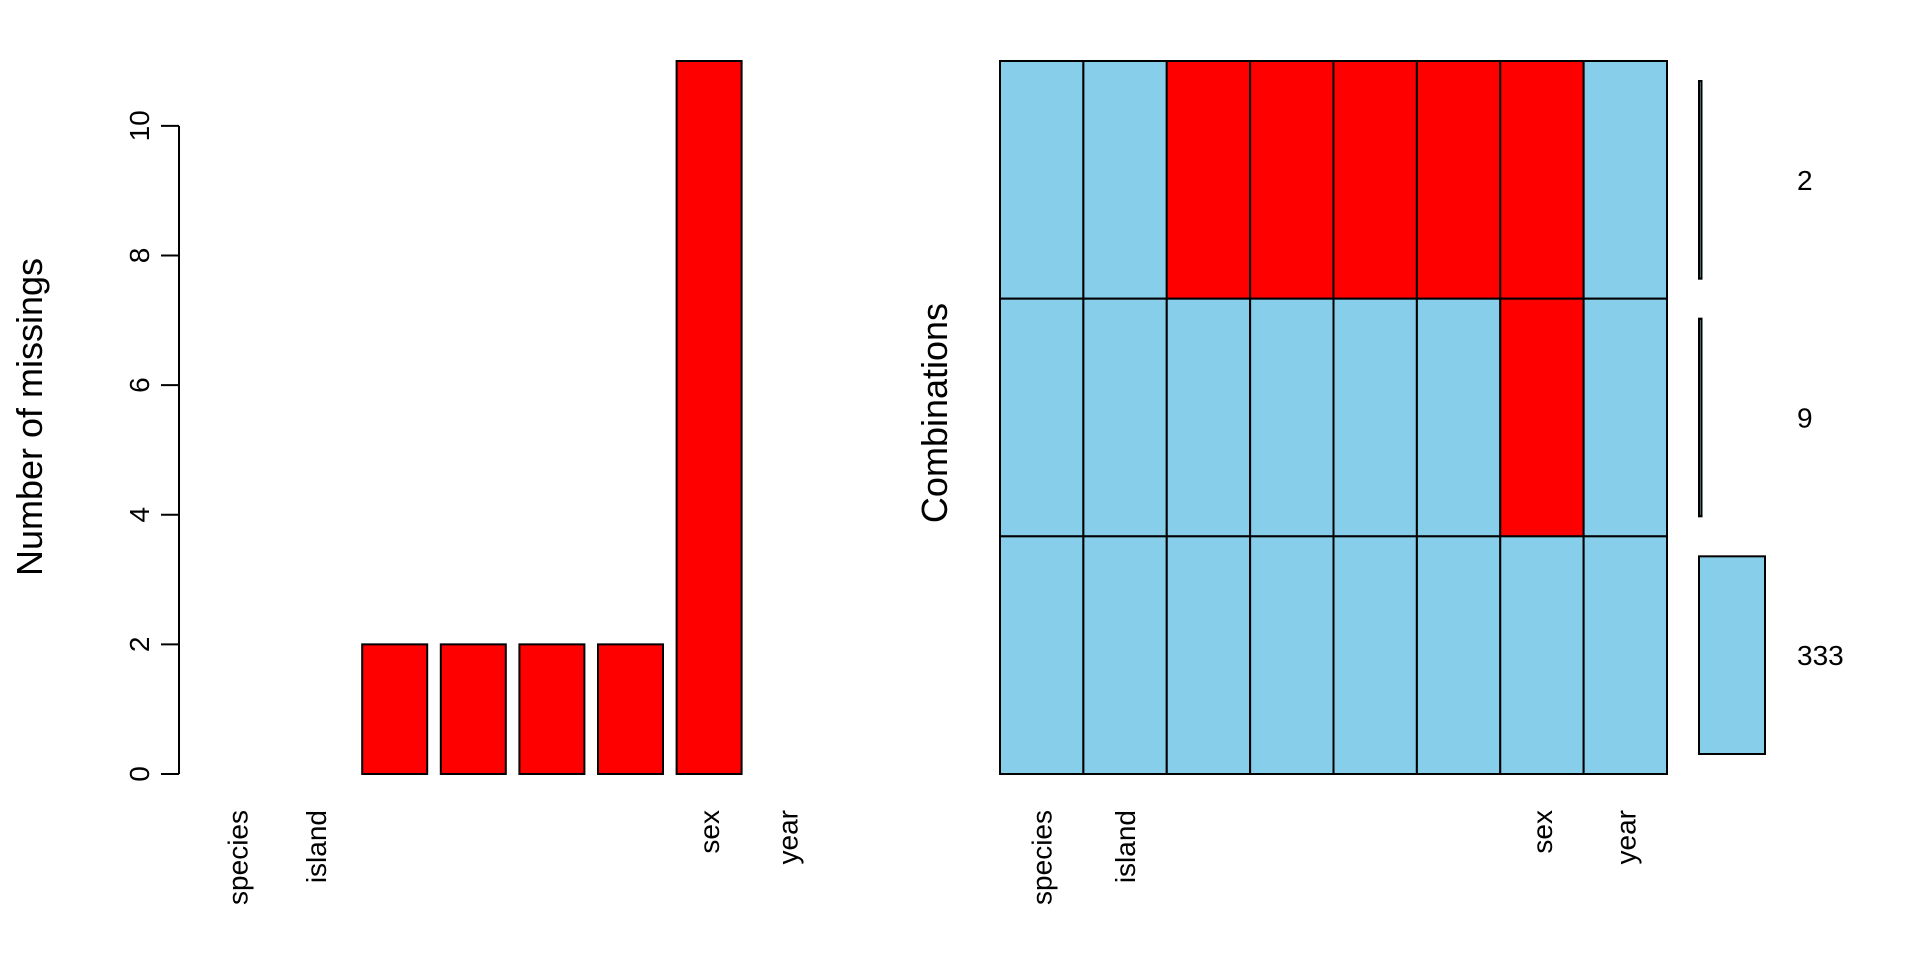  I want to click on frequency-label: 9, so click(1805, 418).